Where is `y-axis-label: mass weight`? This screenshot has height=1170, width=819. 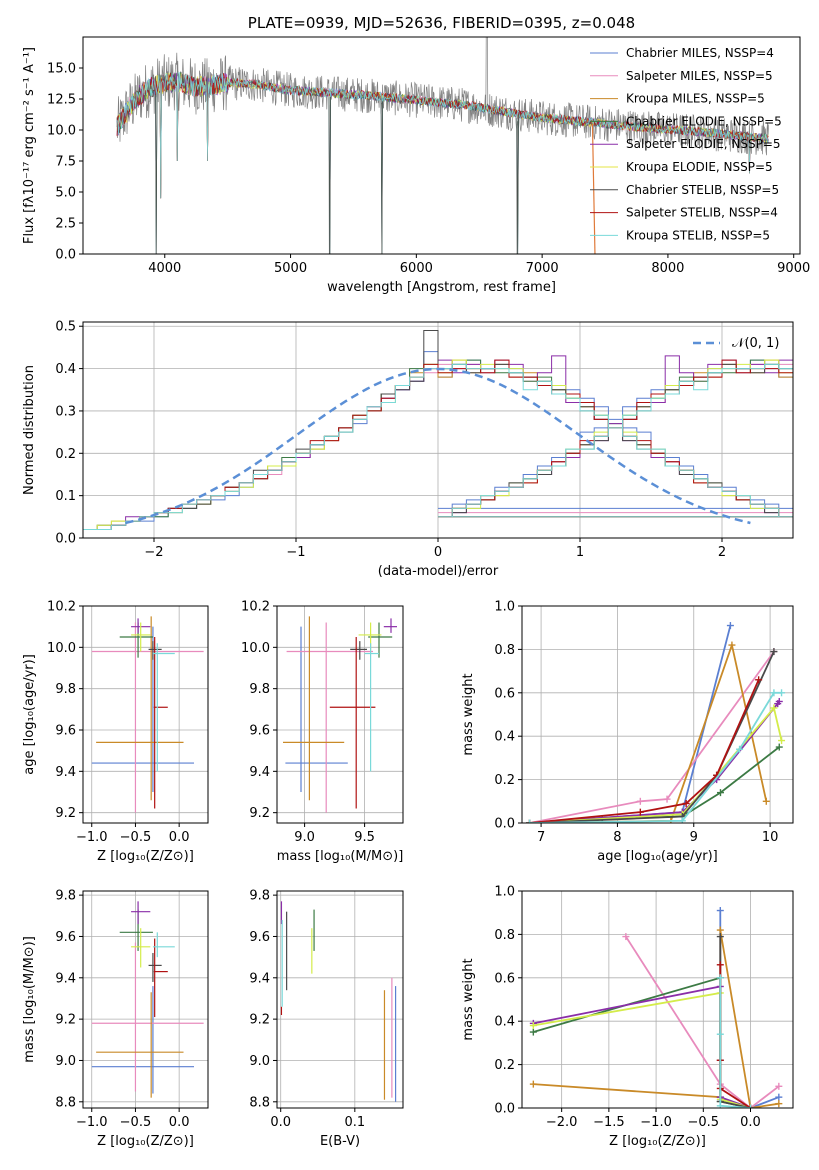 y-axis-label: mass weight is located at coordinates (468, 999).